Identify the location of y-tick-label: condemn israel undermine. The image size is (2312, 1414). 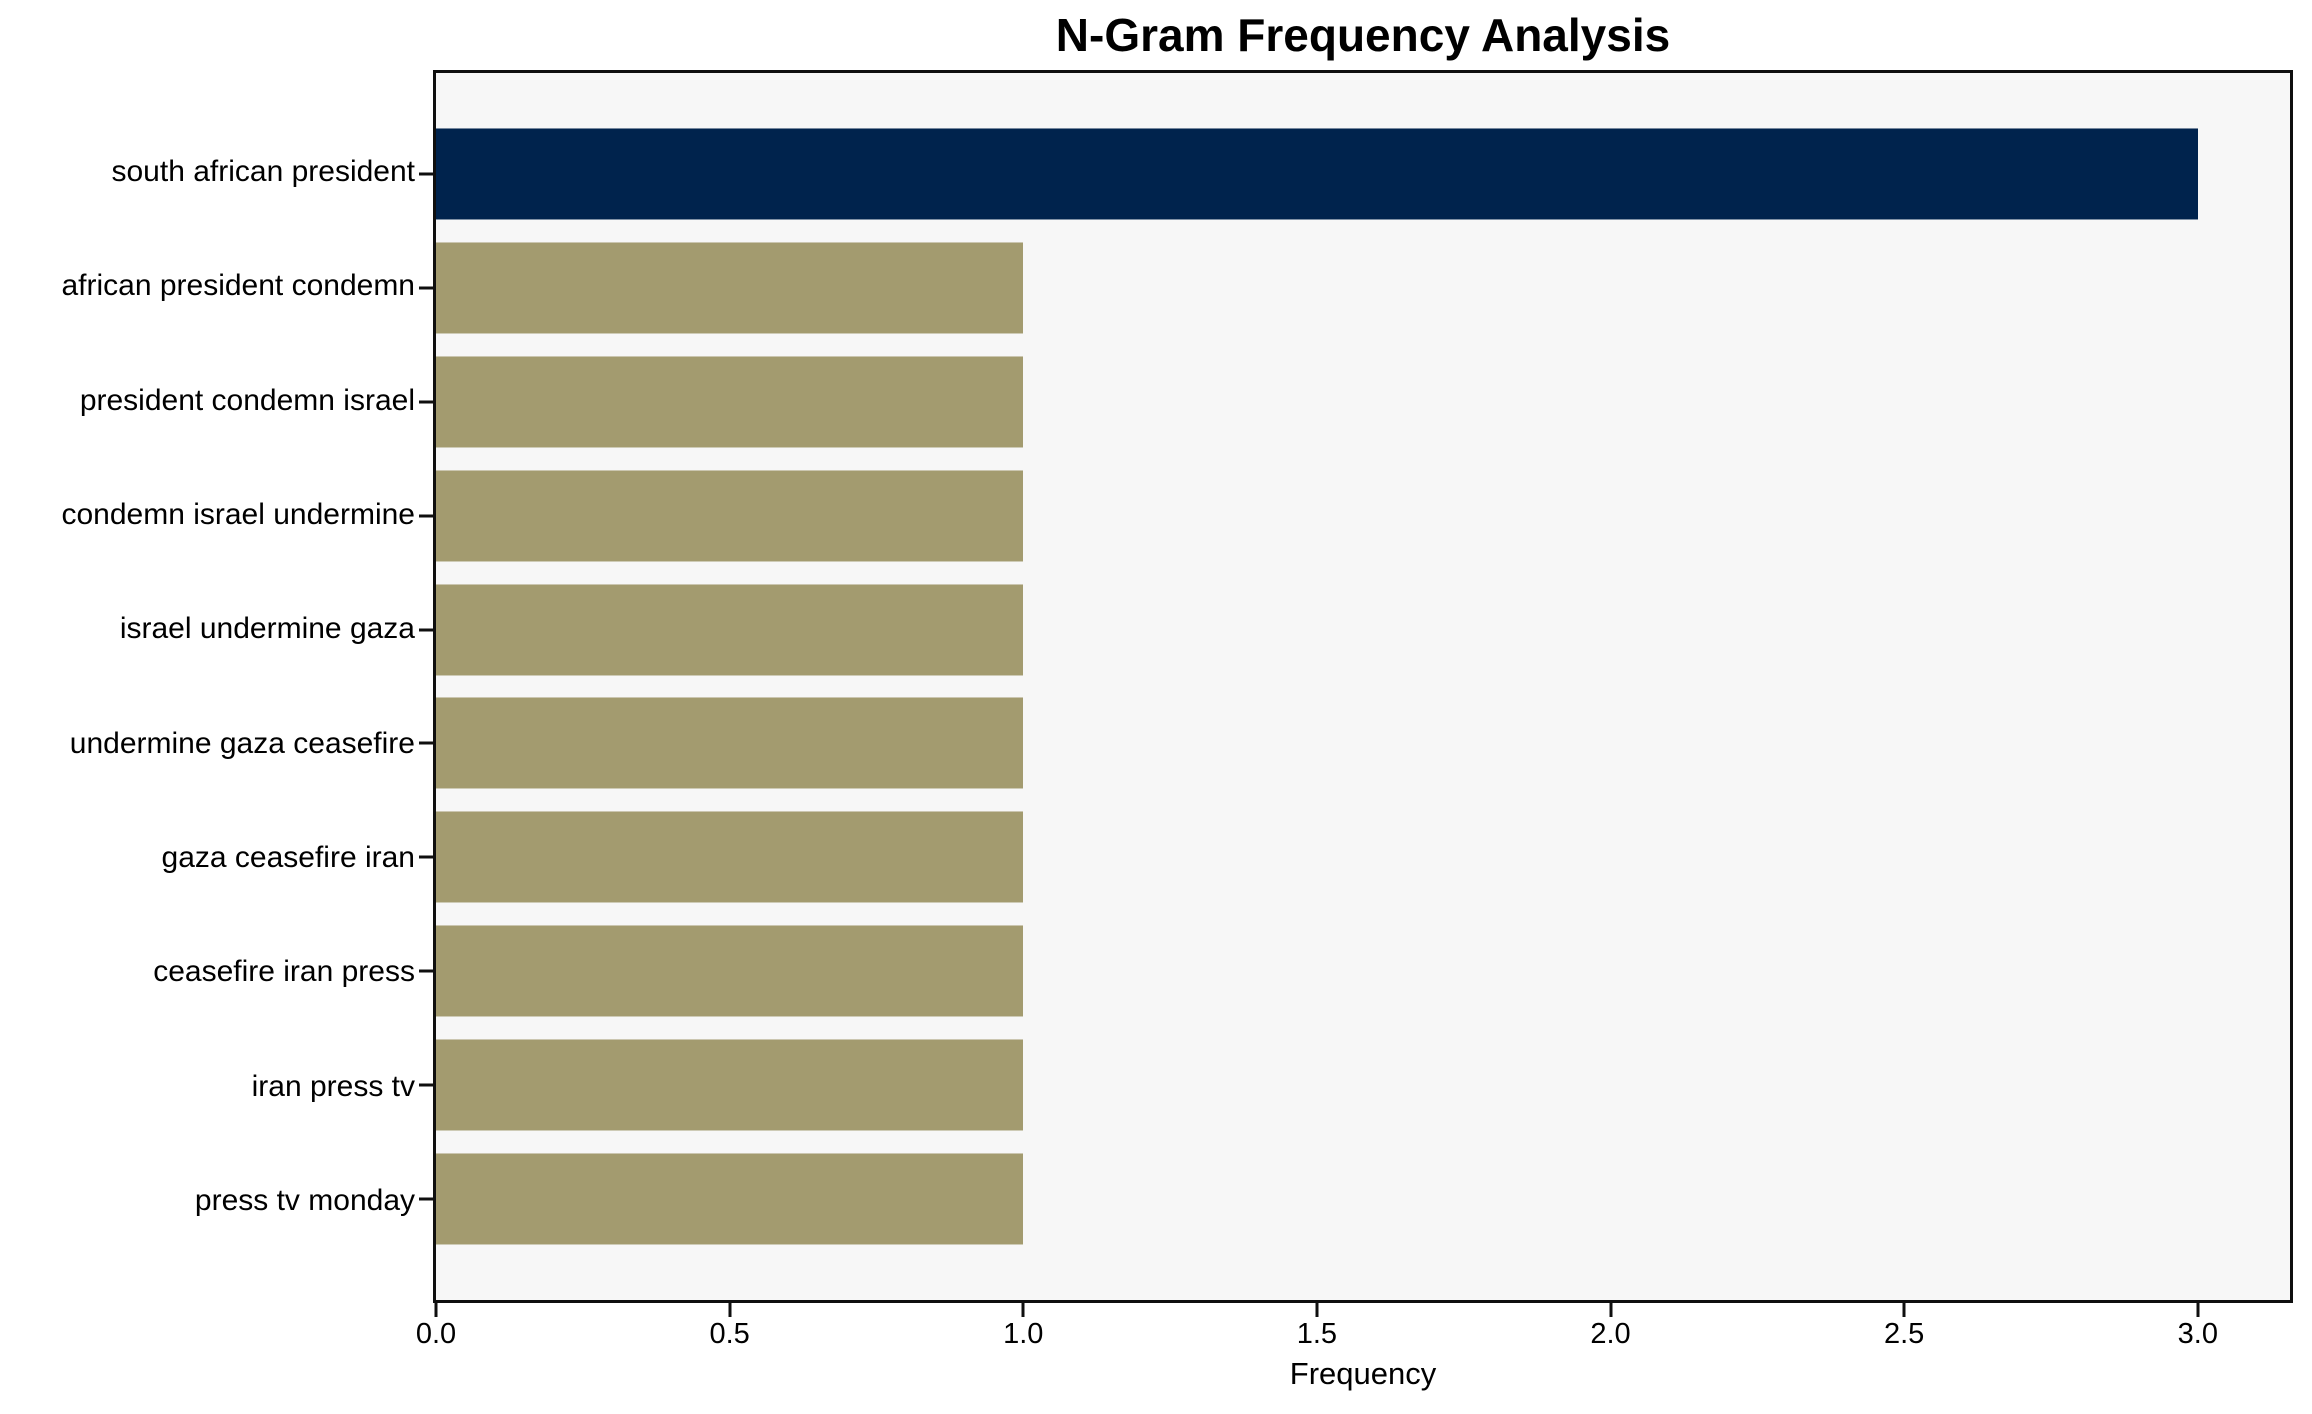
(238, 514).